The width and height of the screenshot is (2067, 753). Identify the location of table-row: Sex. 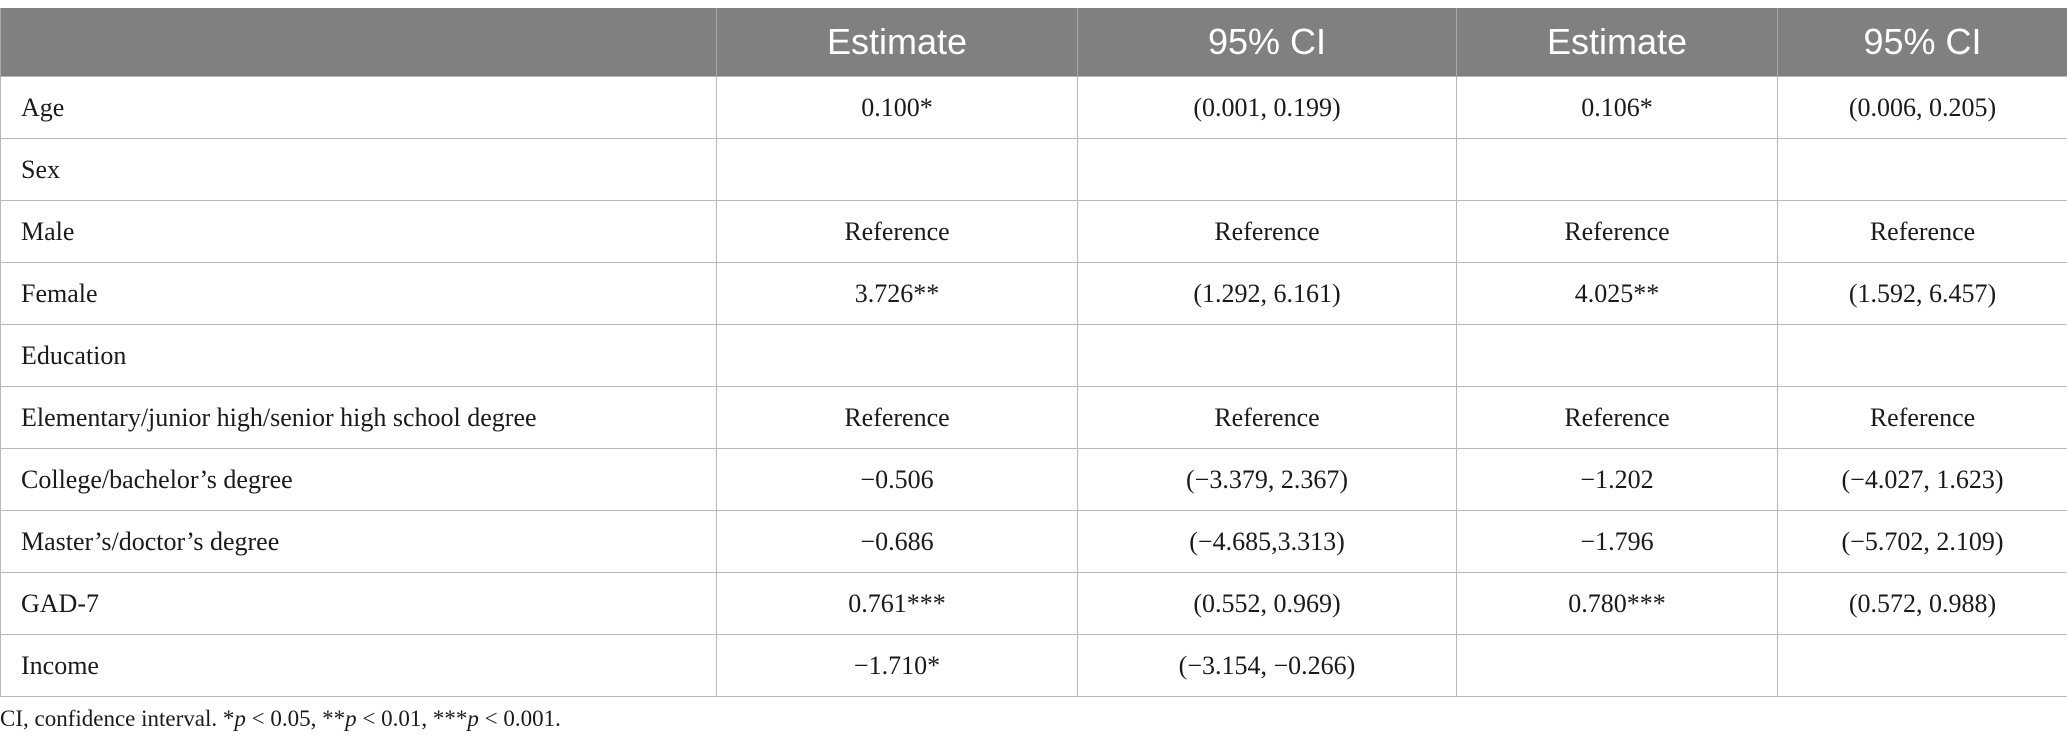
(1033, 169).